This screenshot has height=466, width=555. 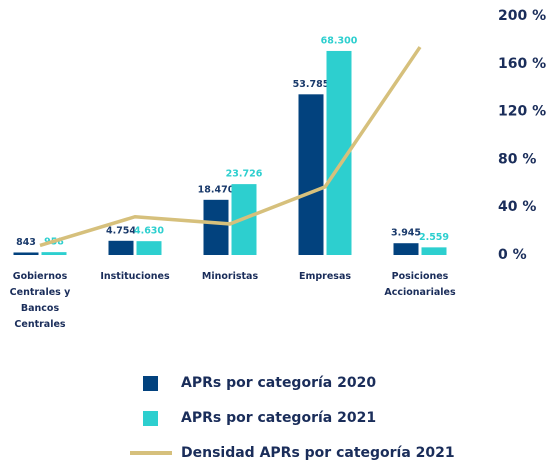 What do you see at coordinates (318, 453) in the screenshot?
I see `legend-label: Densidad APRs por categoría 2021` at bounding box center [318, 453].